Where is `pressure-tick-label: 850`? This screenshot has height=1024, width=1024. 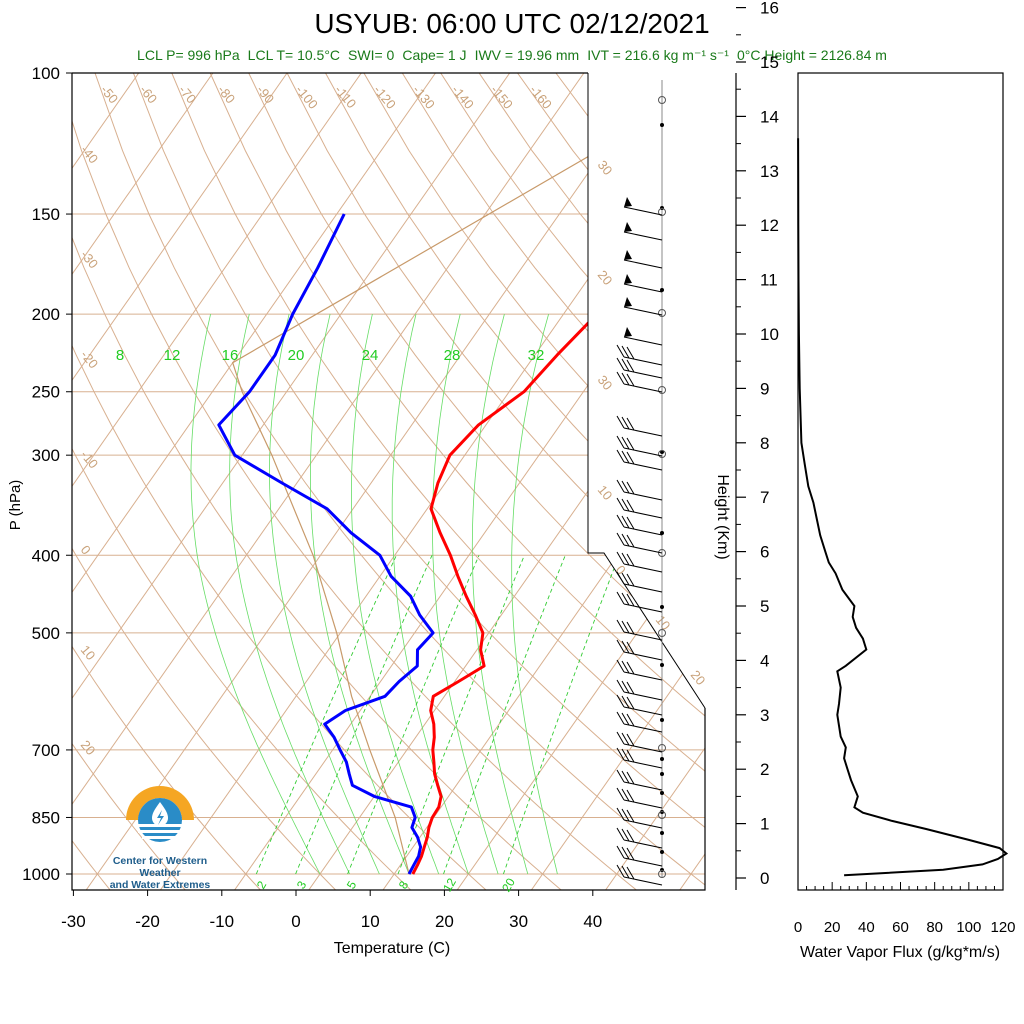 pressure-tick-label: 850 is located at coordinates (46, 817).